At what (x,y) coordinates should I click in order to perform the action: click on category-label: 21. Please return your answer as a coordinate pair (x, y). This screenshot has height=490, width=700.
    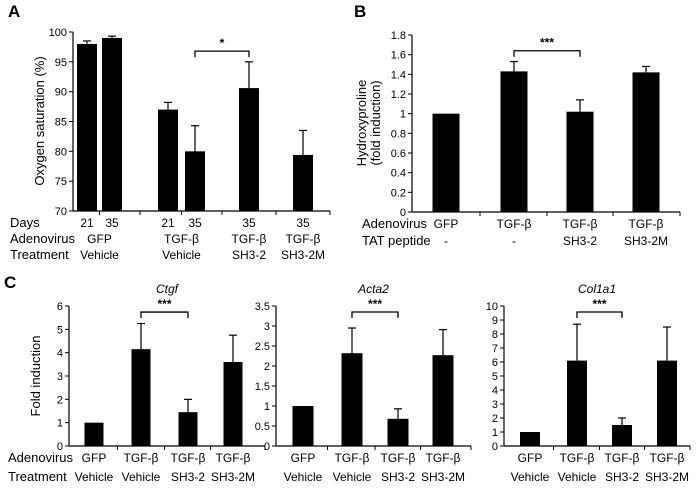
    Looking at the image, I should click on (168, 223).